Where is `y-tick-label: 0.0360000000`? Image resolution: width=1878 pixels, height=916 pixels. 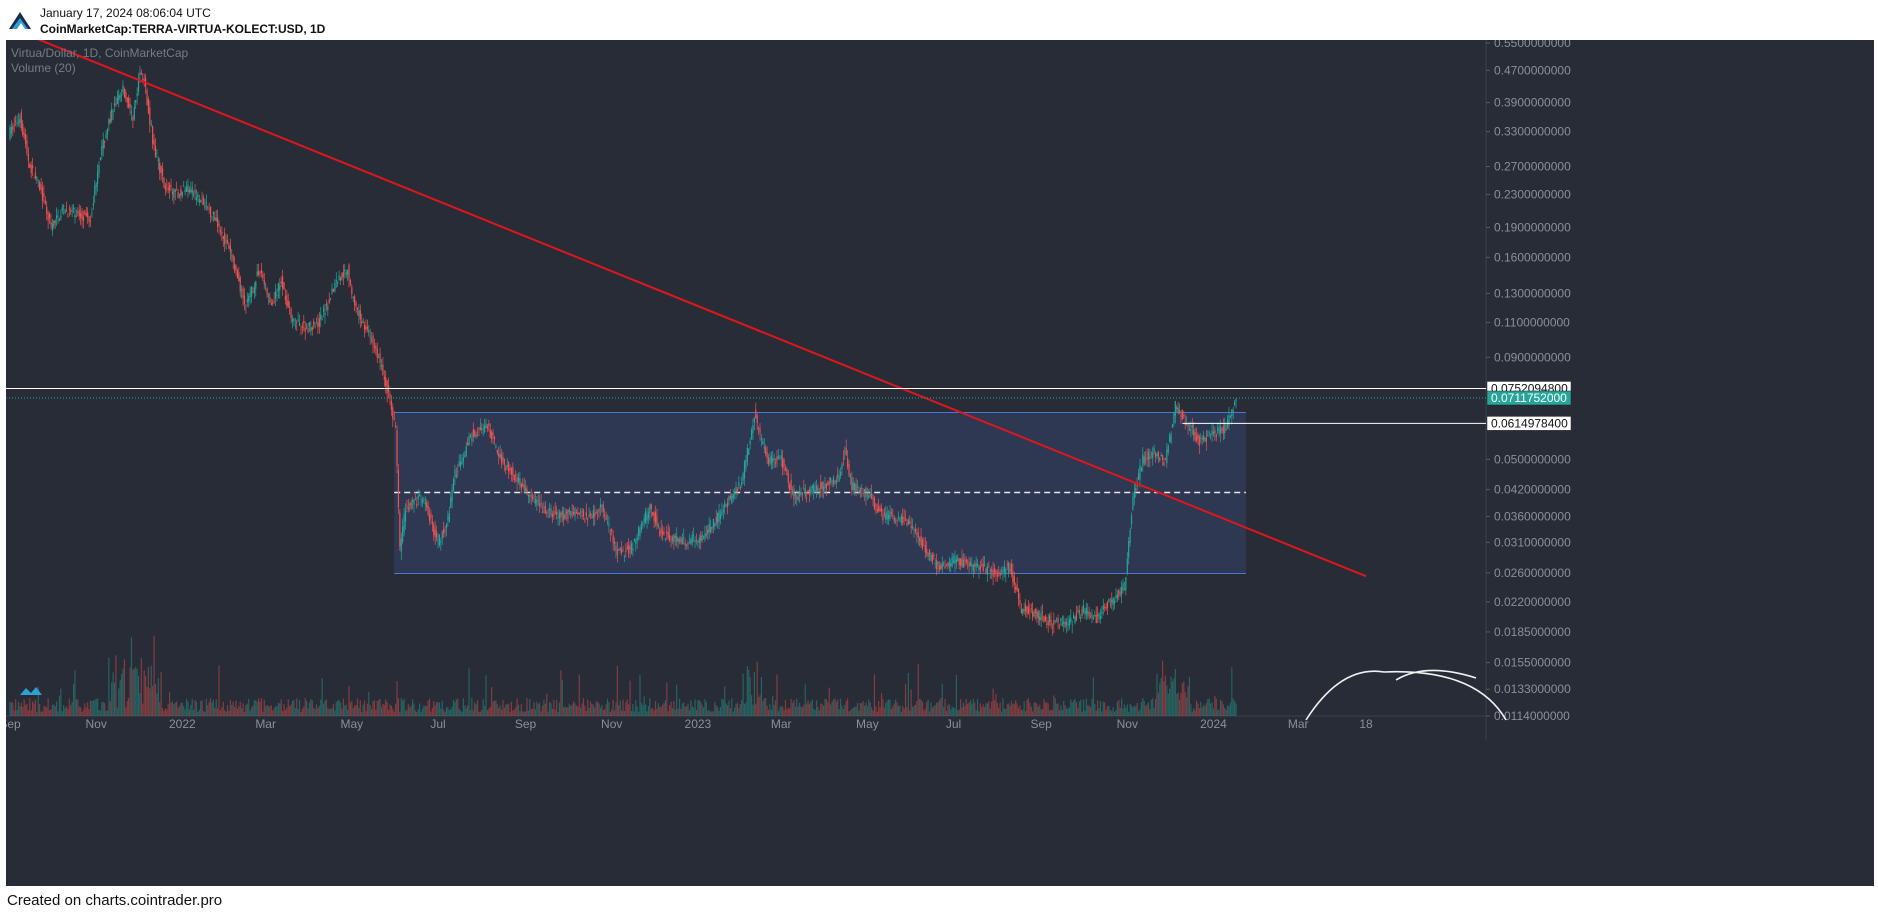 y-tick-label: 0.0360000000 is located at coordinates (1532, 516).